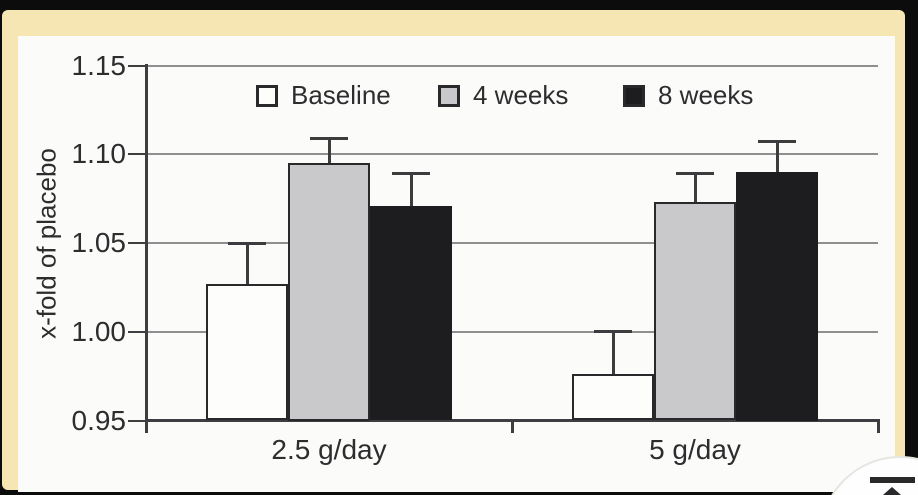 The width and height of the screenshot is (918, 495). I want to click on legend-label-8-weeks: 8 weeks, so click(706, 95).